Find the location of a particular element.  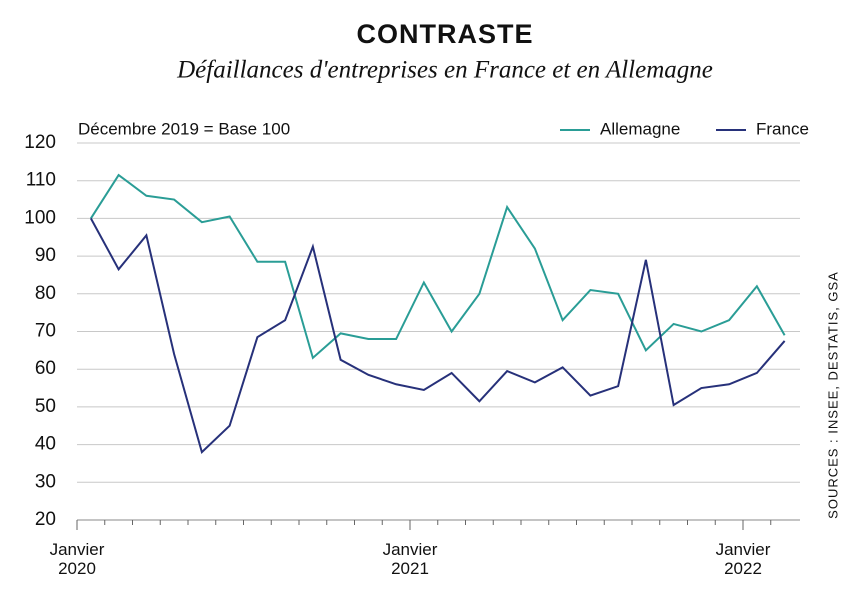

y-tick-label: 70 is located at coordinates (45, 331).